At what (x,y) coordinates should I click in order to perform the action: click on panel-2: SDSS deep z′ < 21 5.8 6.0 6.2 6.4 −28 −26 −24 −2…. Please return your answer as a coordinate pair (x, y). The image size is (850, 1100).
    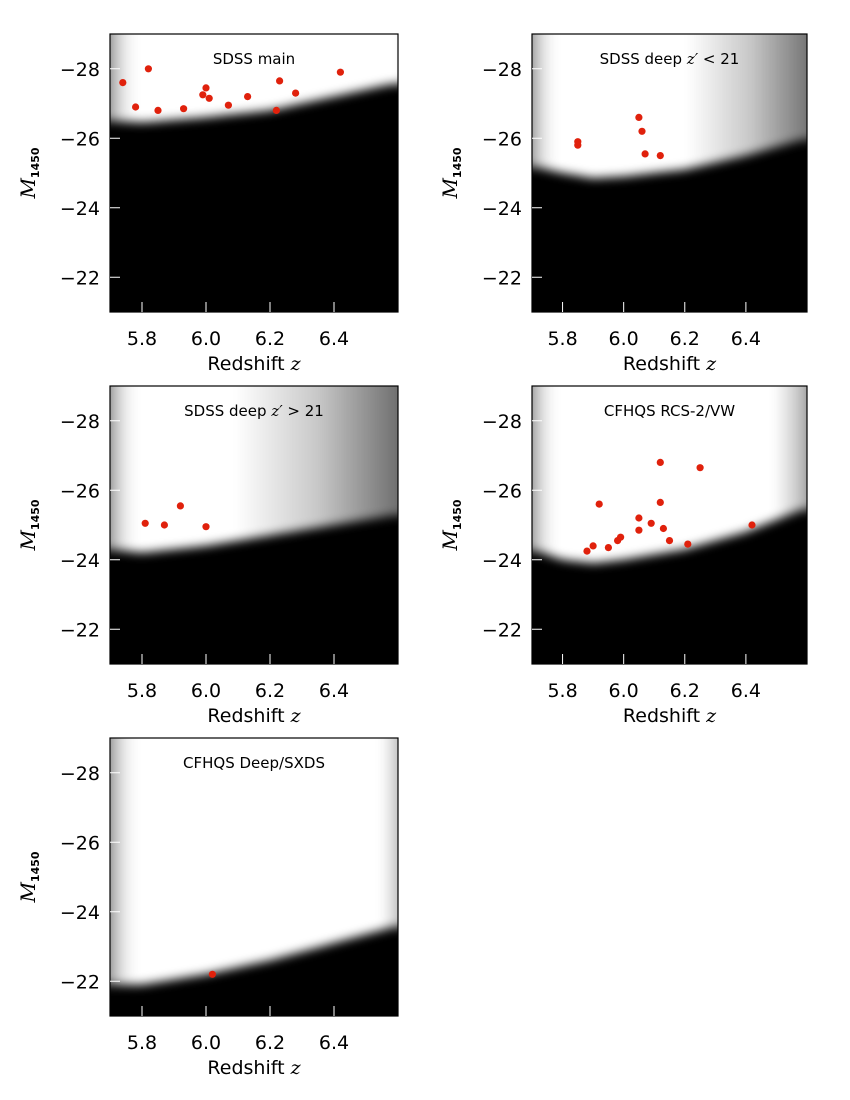
    Looking at the image, I should click on (623, 204).